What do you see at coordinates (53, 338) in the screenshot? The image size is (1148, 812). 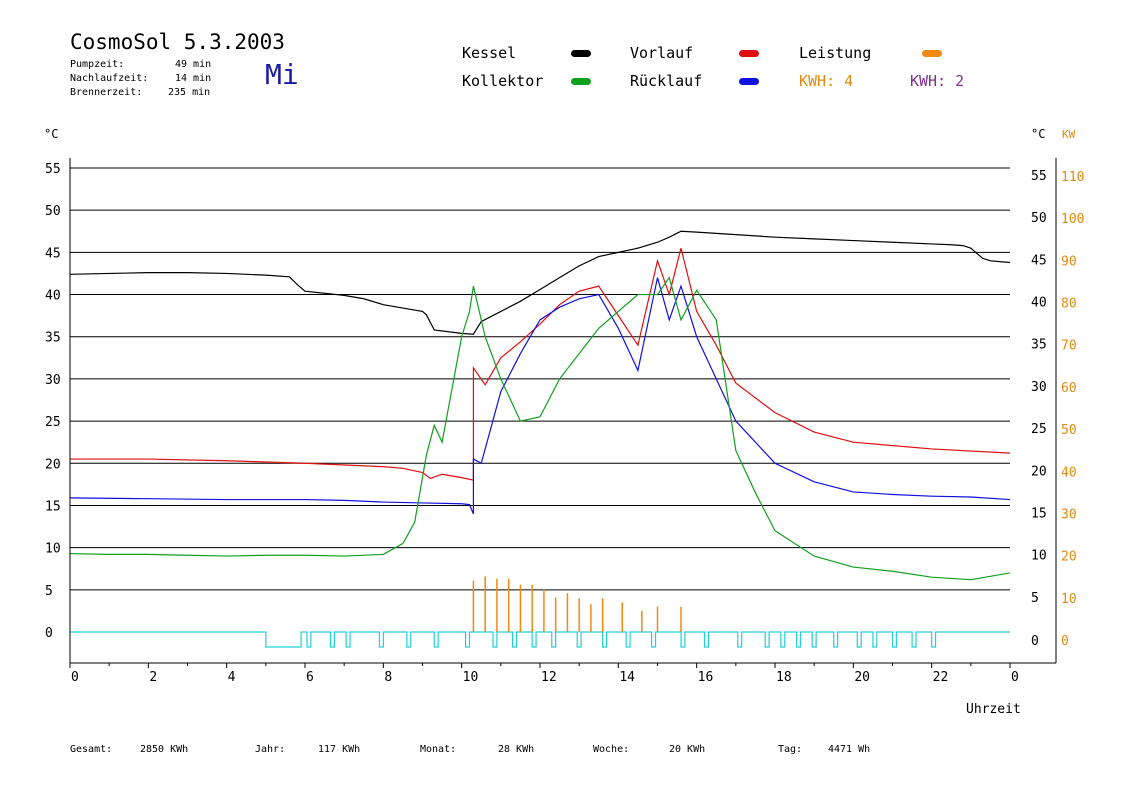 I see `y-tick-left-35: 35` at bounding box center [53, 338].